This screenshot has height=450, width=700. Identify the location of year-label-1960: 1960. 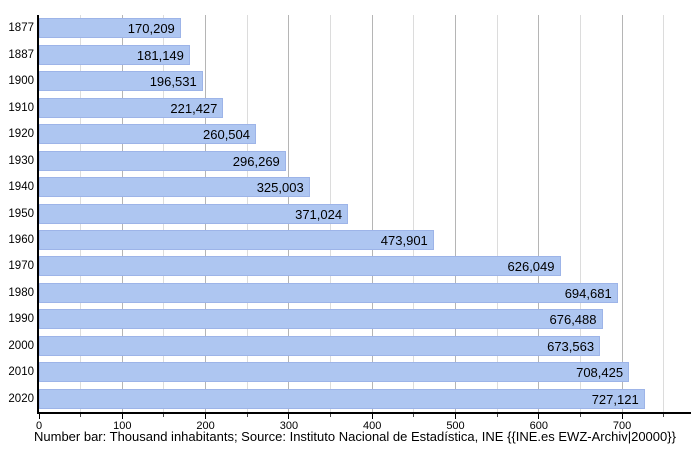
(21, 240).